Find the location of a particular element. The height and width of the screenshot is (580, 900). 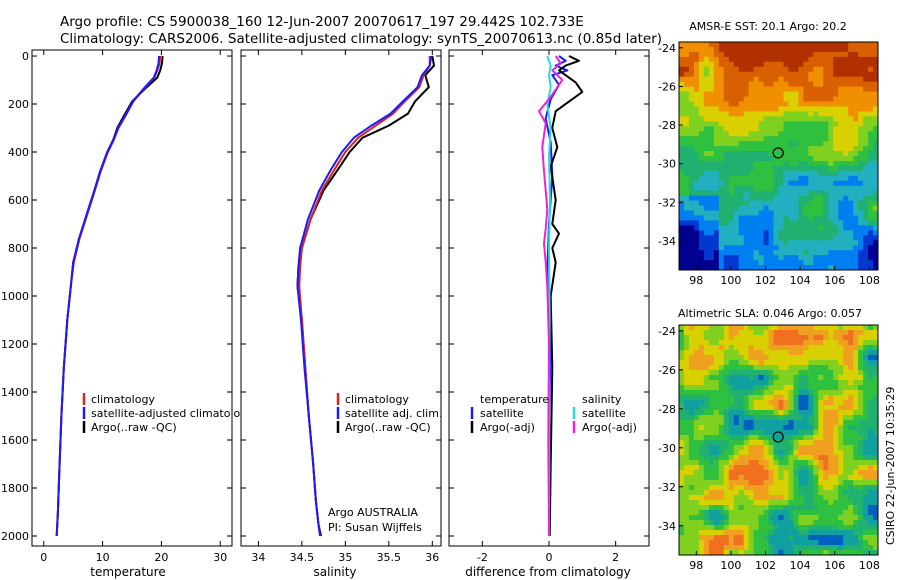

legend-sal-satellite-label: satellite is located at coordinates (604, 413).